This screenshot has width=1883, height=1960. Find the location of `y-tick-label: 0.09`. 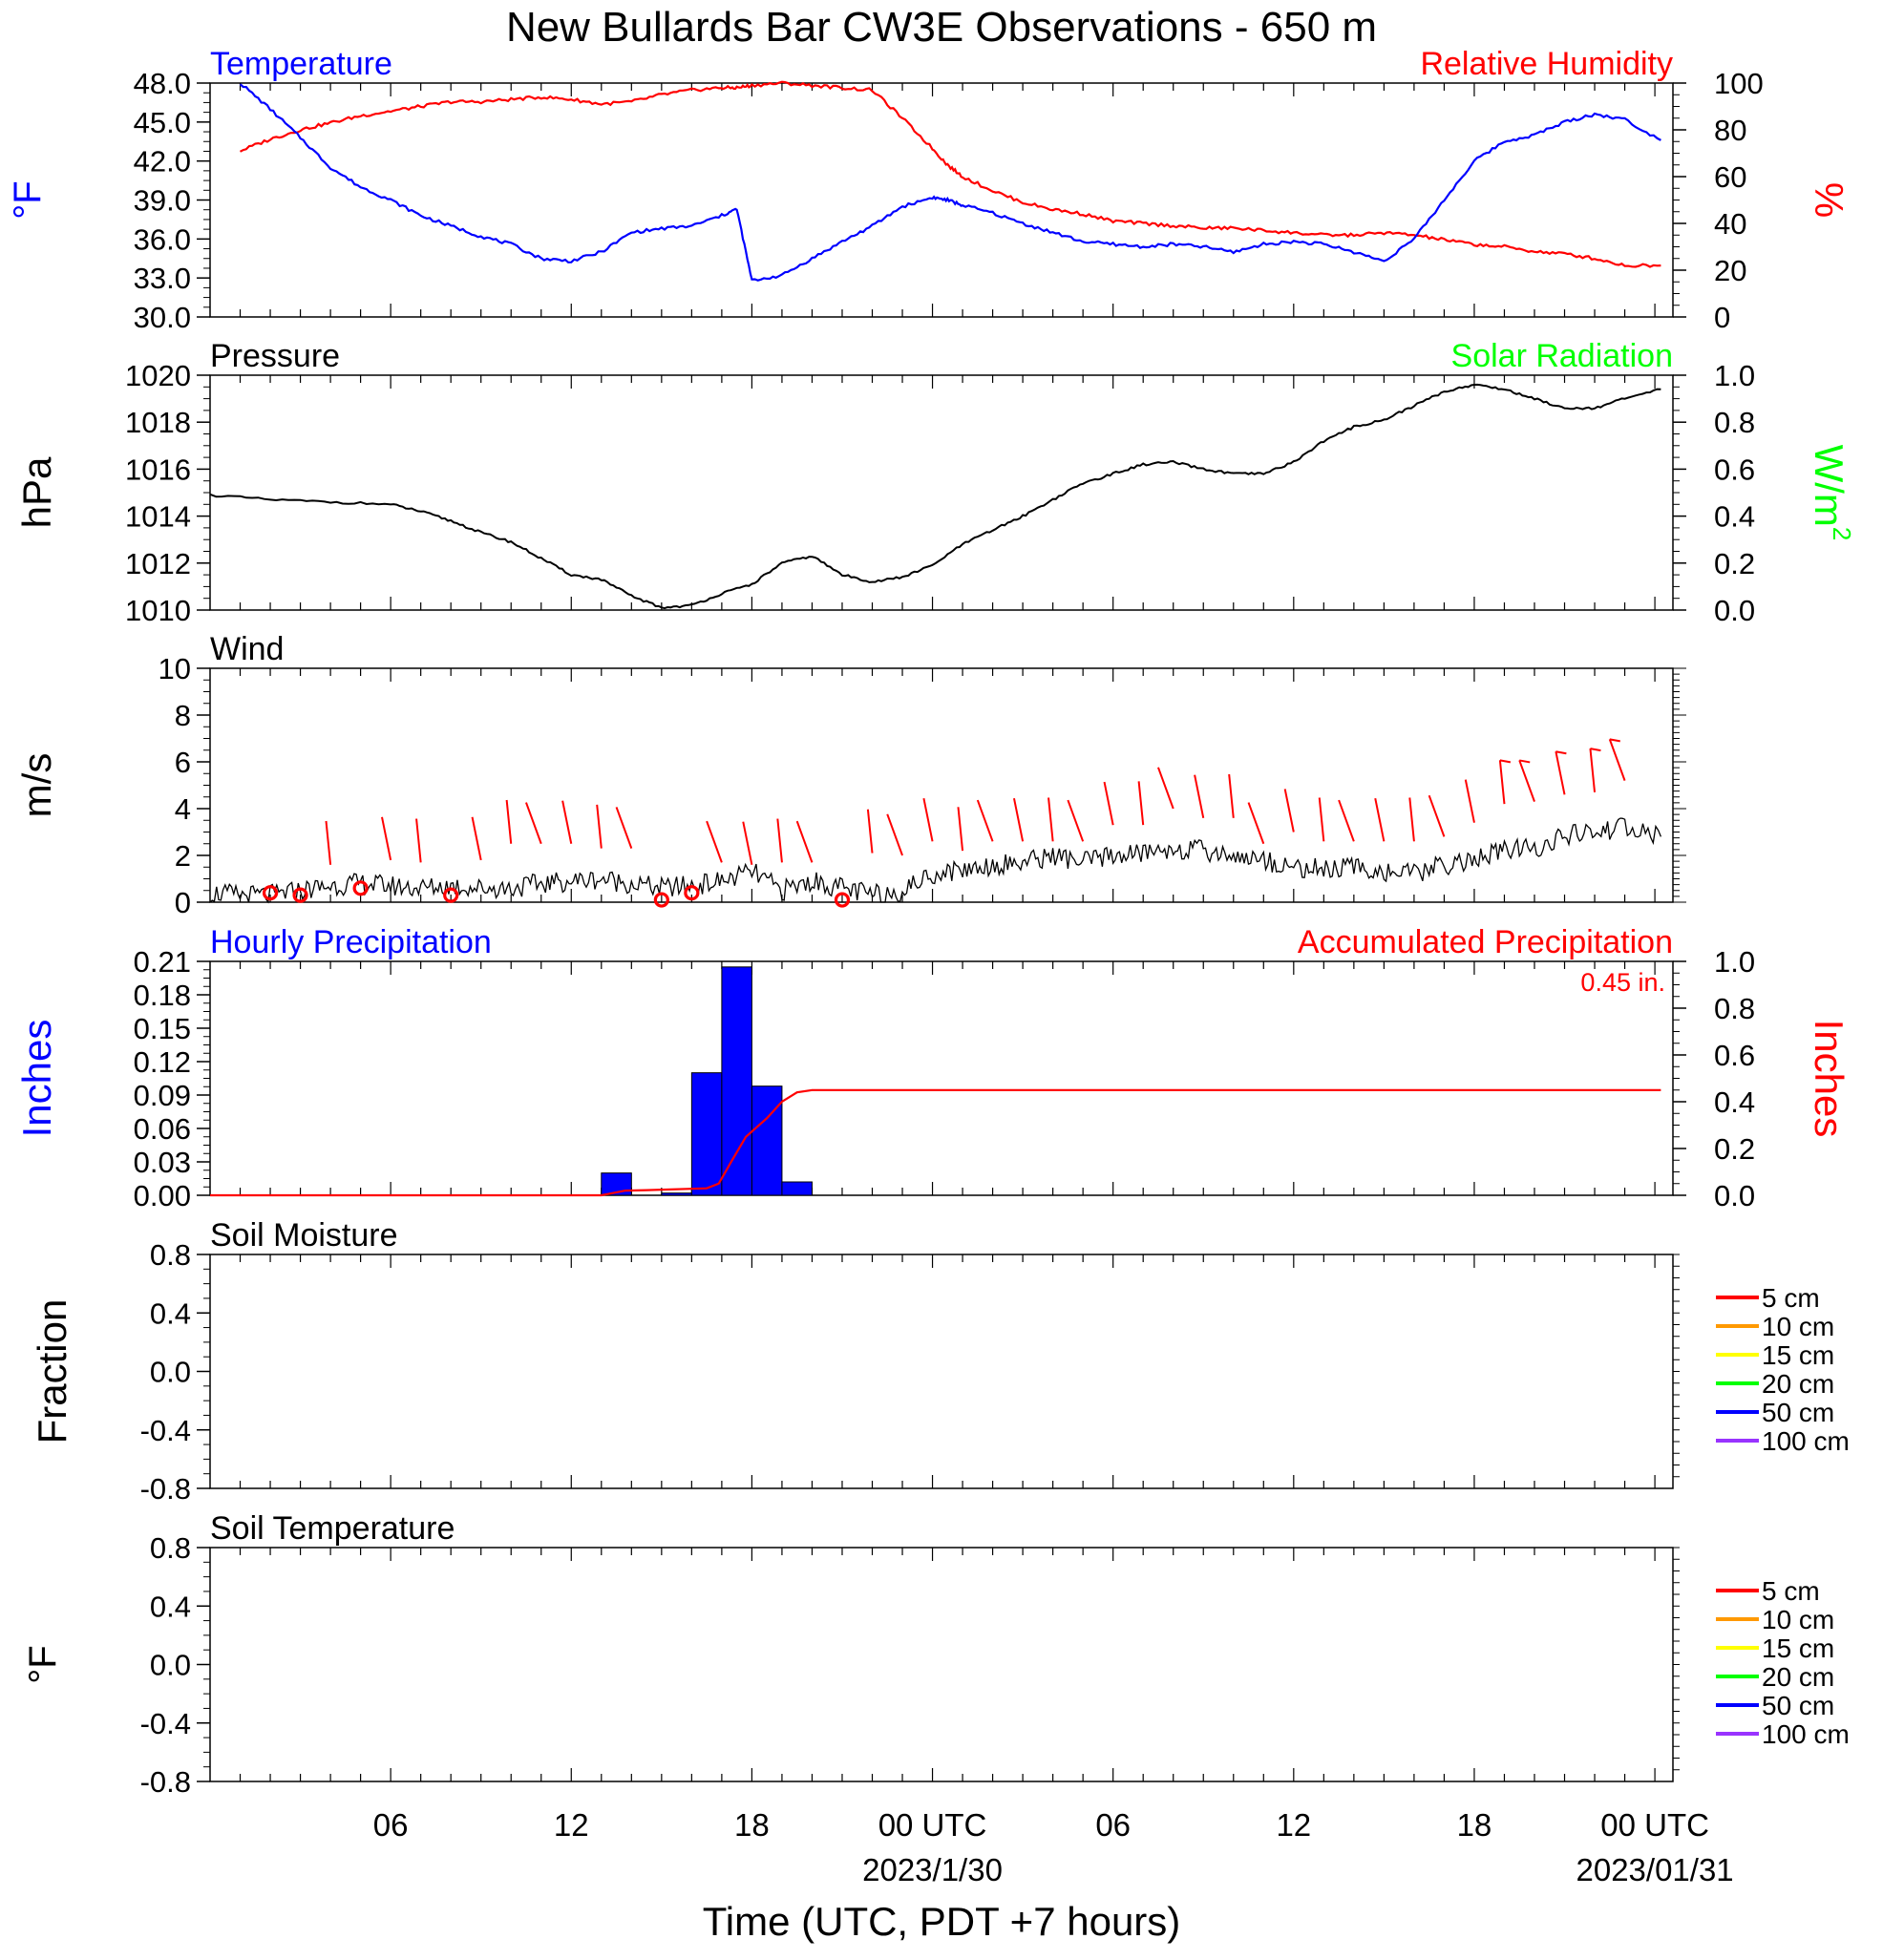

y-tick-label: 0.09 is located at coordinates (162, 1095).